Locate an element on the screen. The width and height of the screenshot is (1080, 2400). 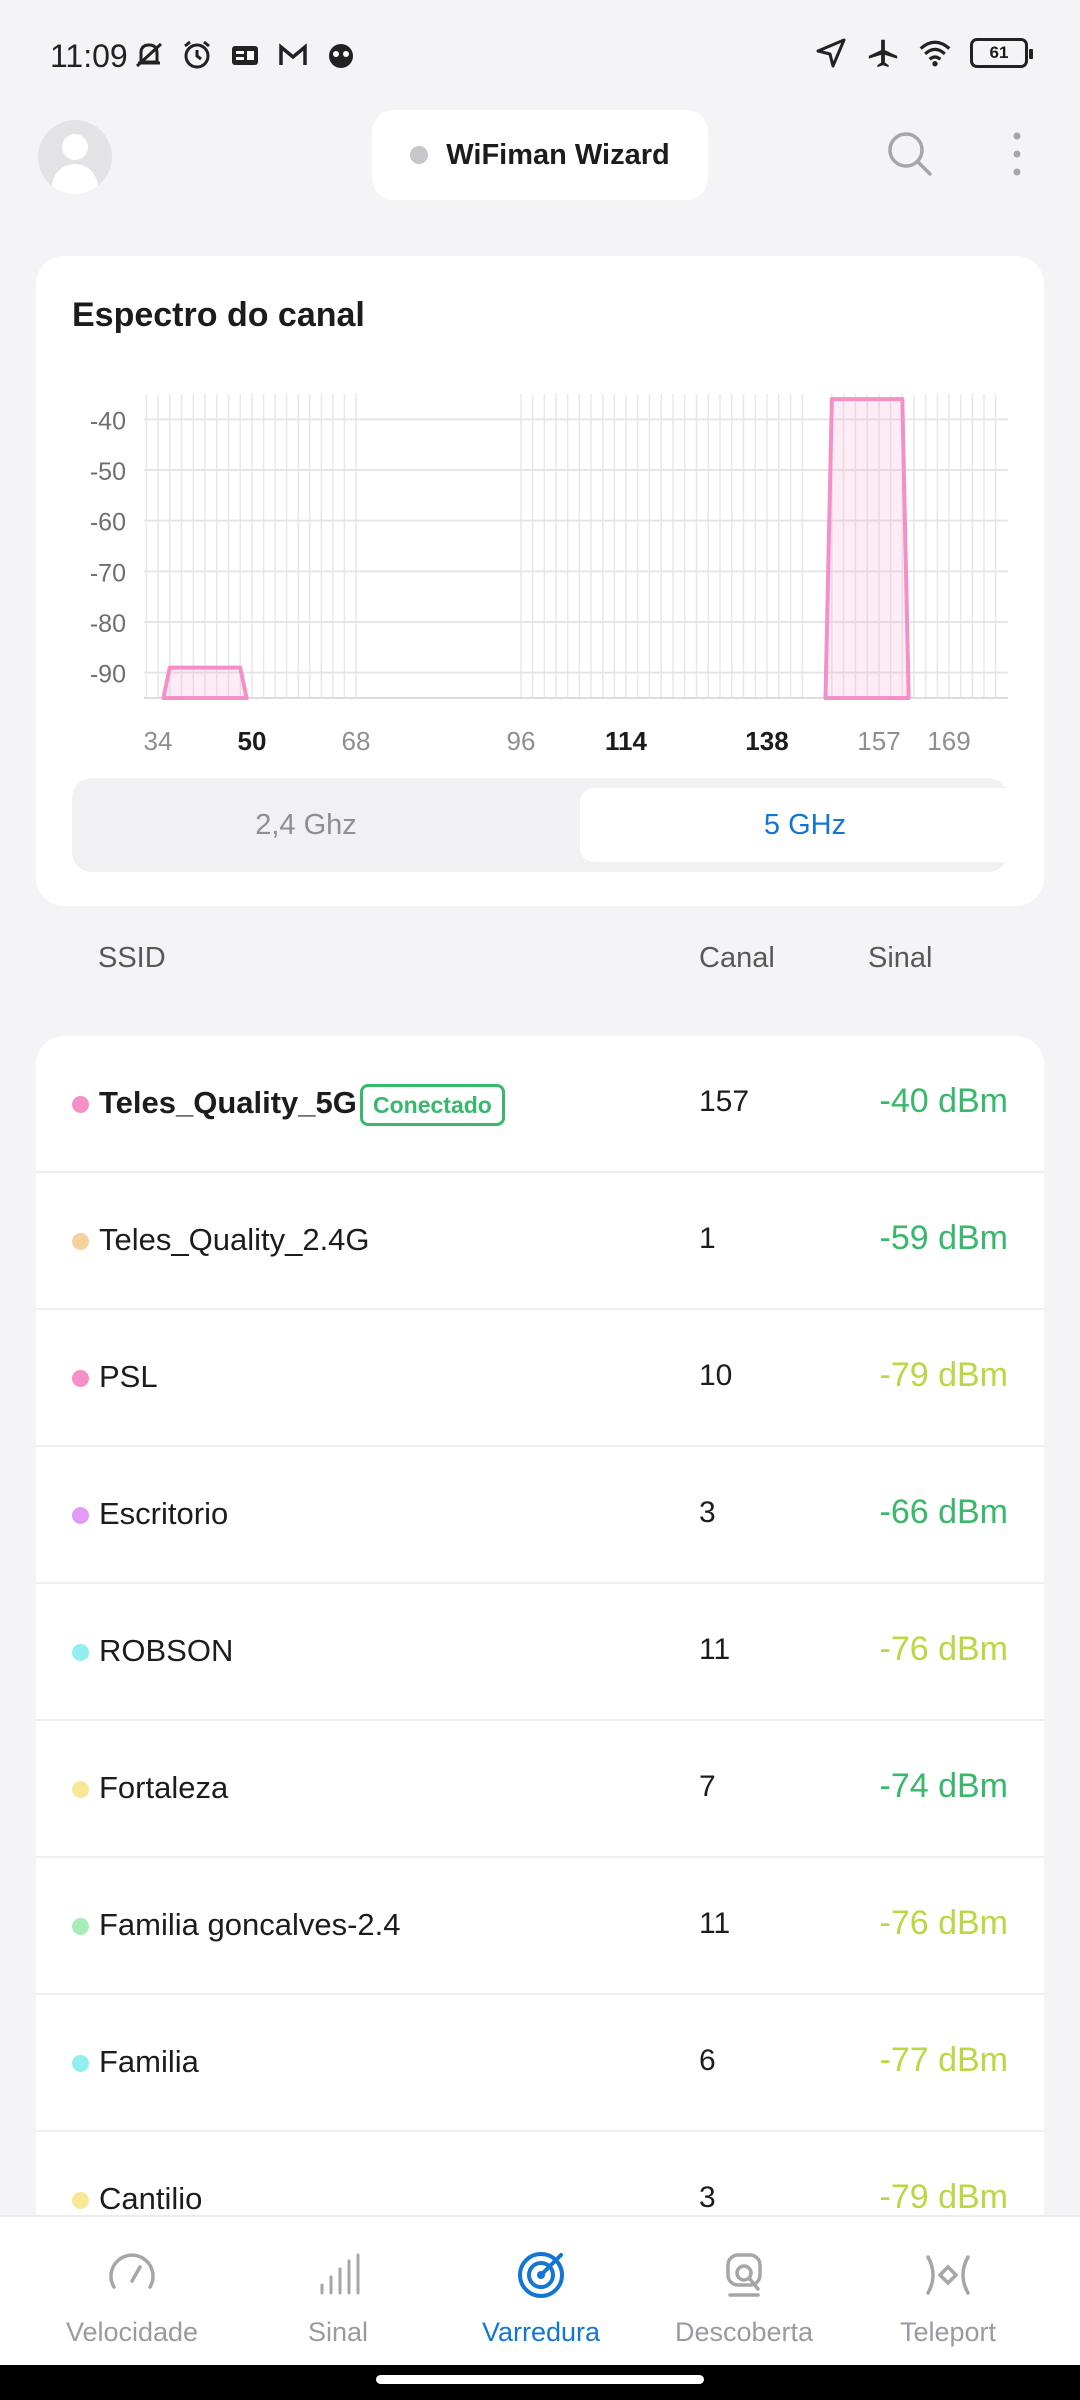
radar-scan-icon is located at coordinates (541, 2275).